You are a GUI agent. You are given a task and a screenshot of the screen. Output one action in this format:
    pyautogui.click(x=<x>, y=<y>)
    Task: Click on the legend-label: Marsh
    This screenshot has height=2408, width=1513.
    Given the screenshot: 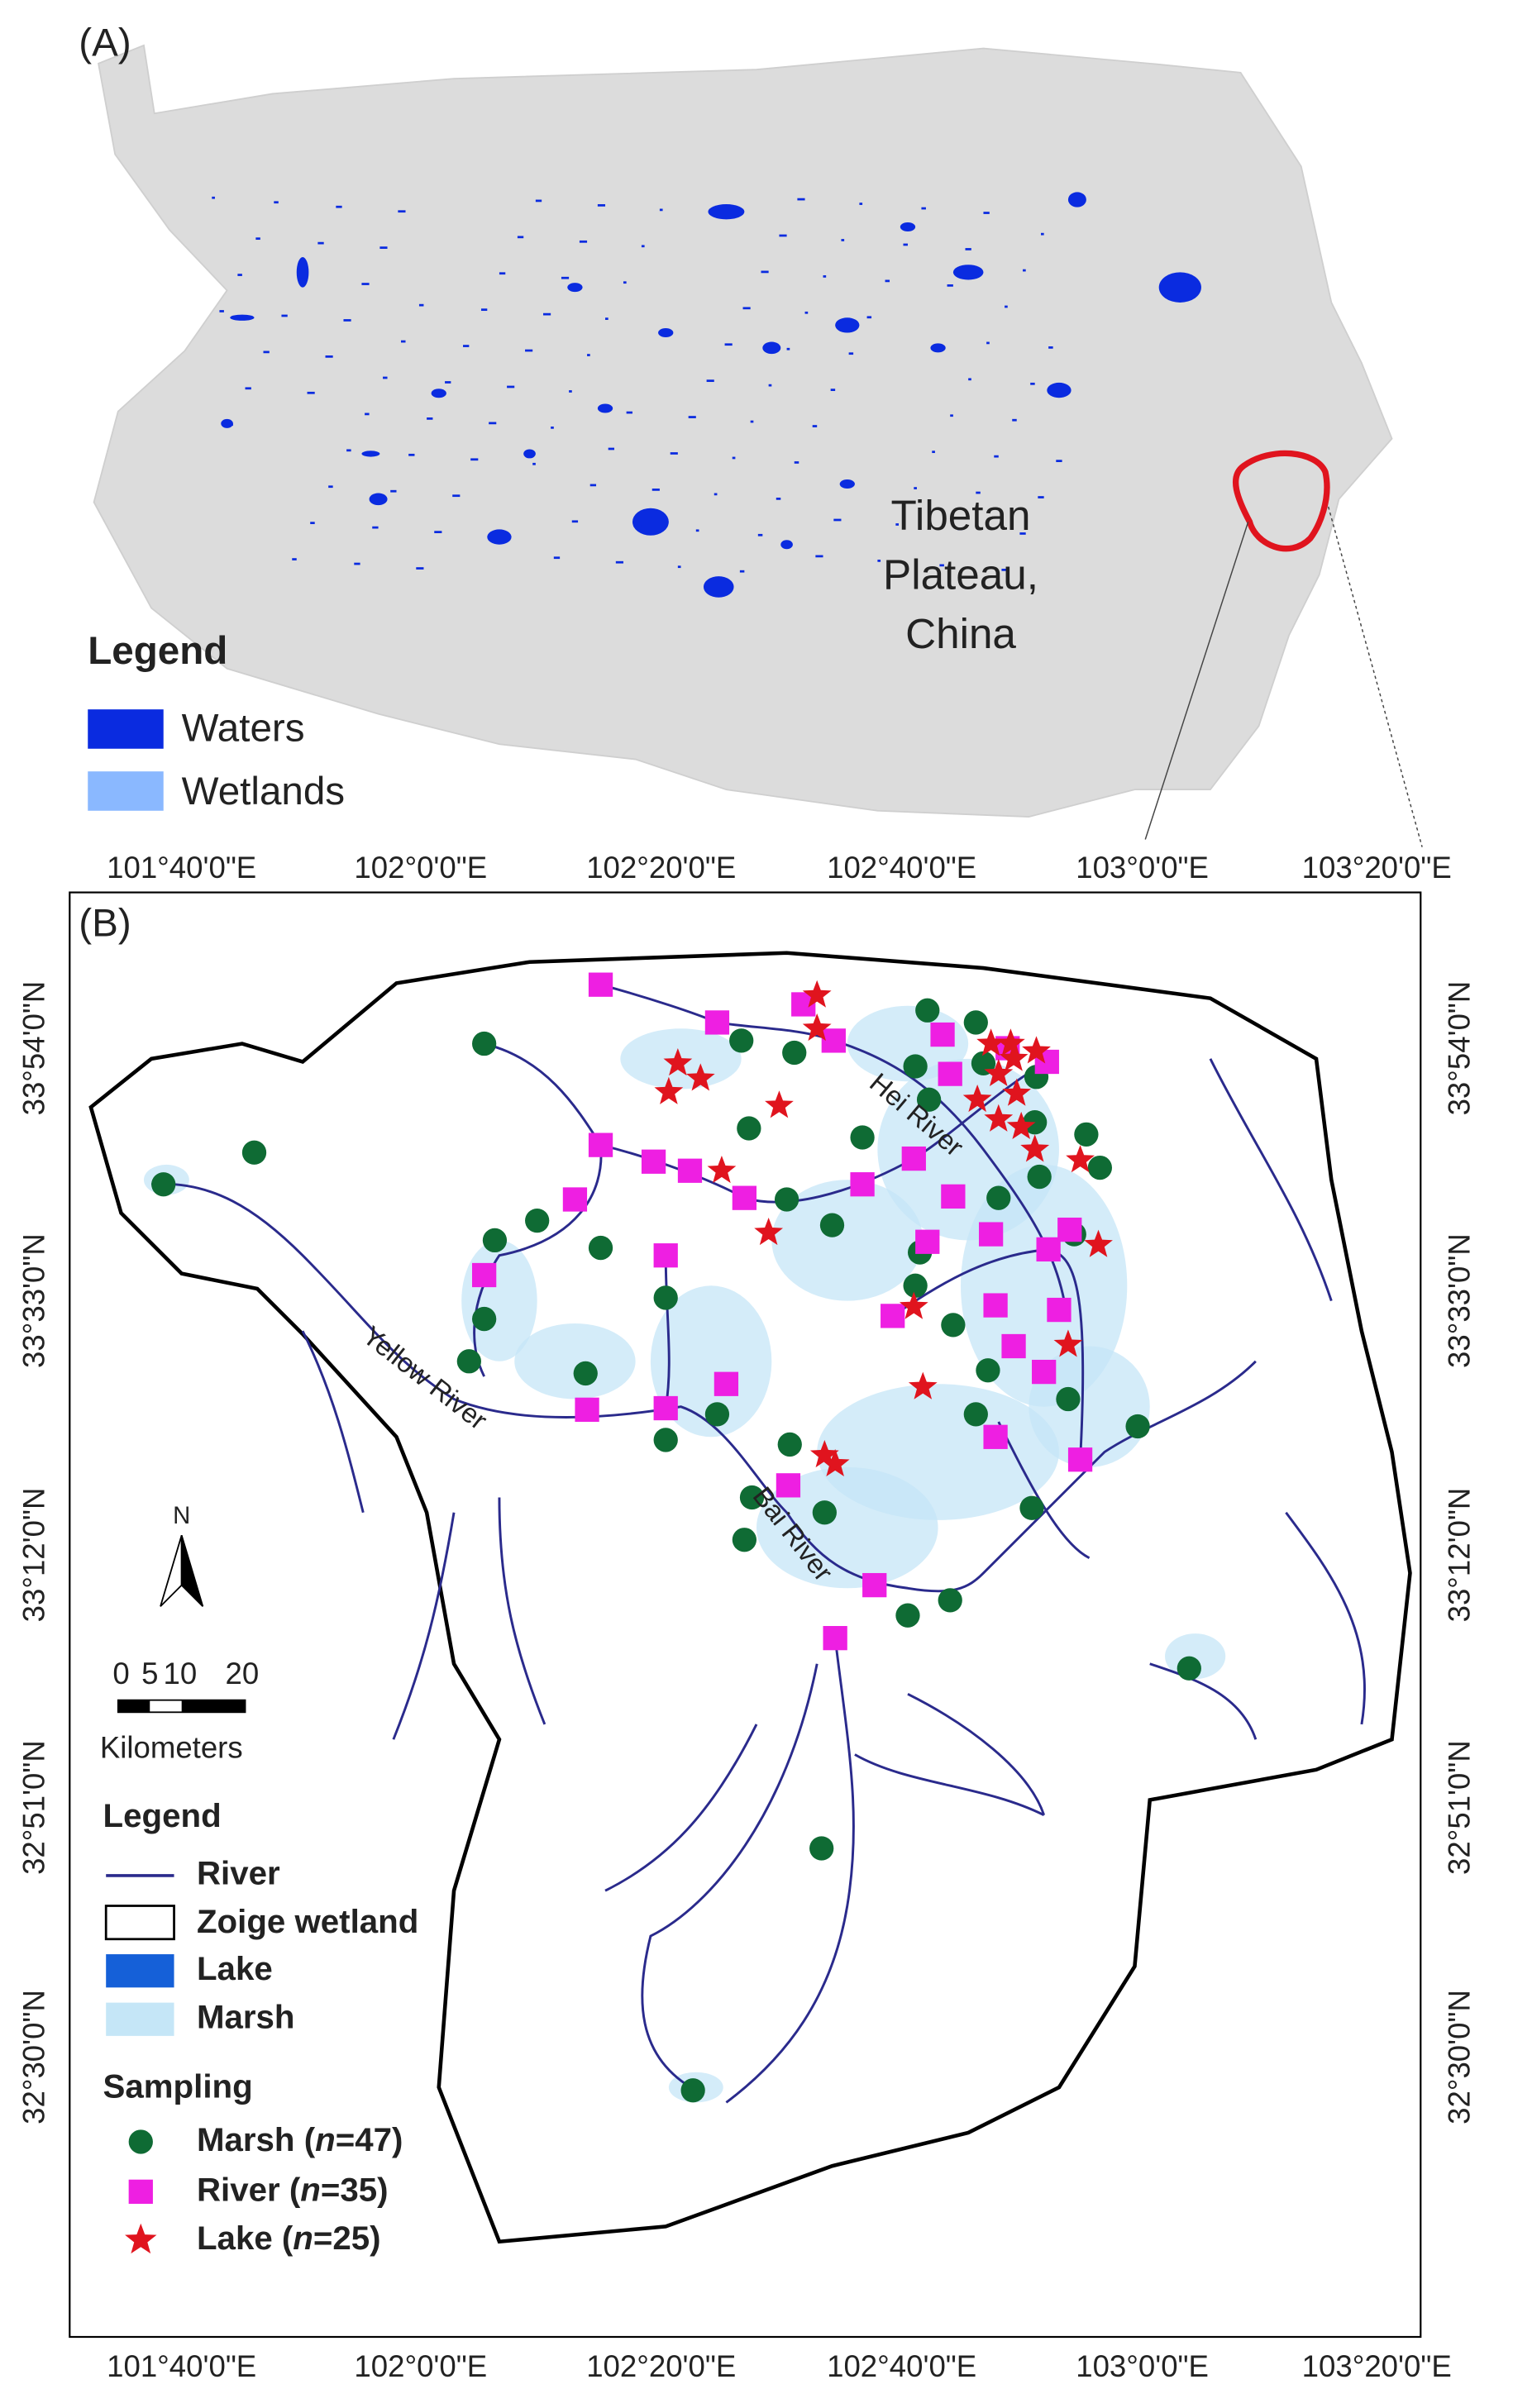 What is the action you would take?
    pyautogui.click(x=246, y=2016)
    